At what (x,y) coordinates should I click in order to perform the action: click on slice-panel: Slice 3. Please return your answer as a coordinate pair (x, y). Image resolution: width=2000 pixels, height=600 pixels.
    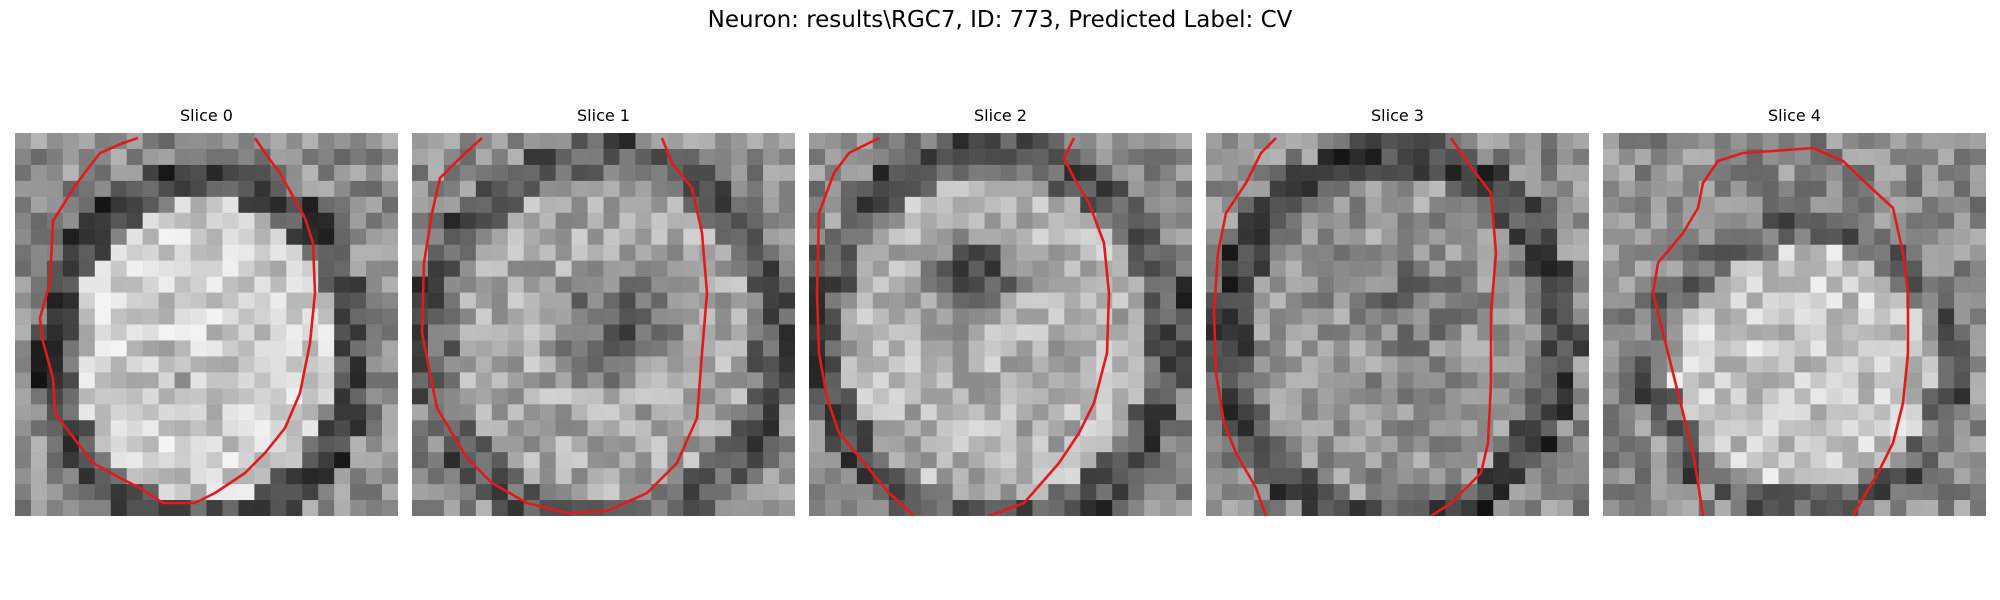
    Looking at the image, I should click on (1397, 311).